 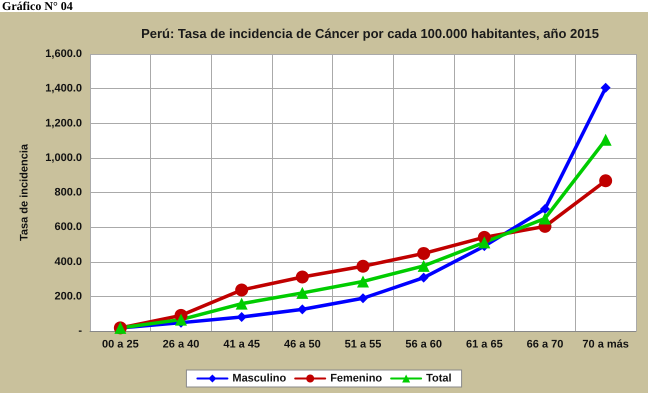 I want to click on x-tick-label: 26 a 40, so click(x=181, y=344).